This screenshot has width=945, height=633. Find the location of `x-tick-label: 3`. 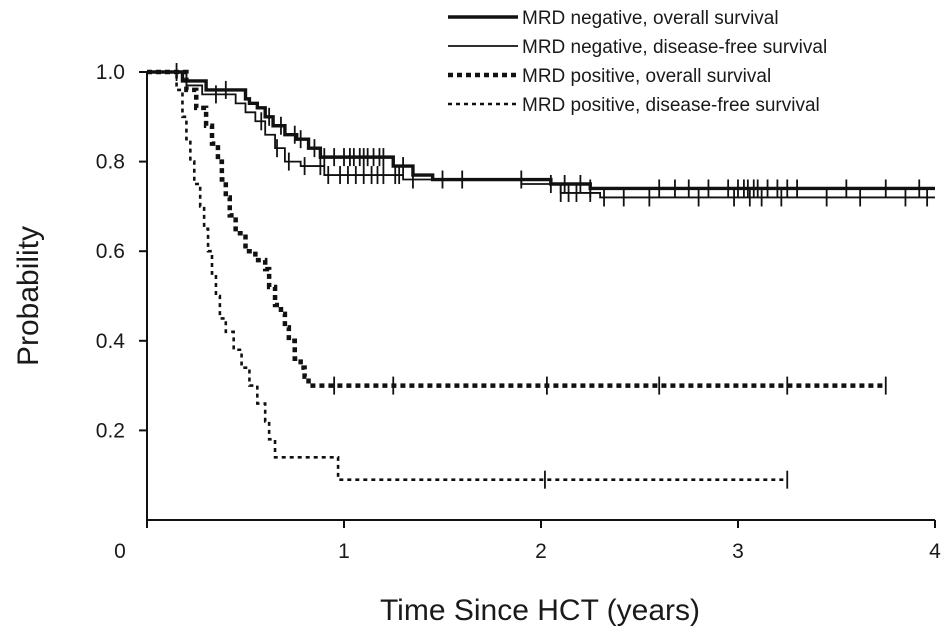

x-tick-label: 3 is located at coordinates (738, 551).